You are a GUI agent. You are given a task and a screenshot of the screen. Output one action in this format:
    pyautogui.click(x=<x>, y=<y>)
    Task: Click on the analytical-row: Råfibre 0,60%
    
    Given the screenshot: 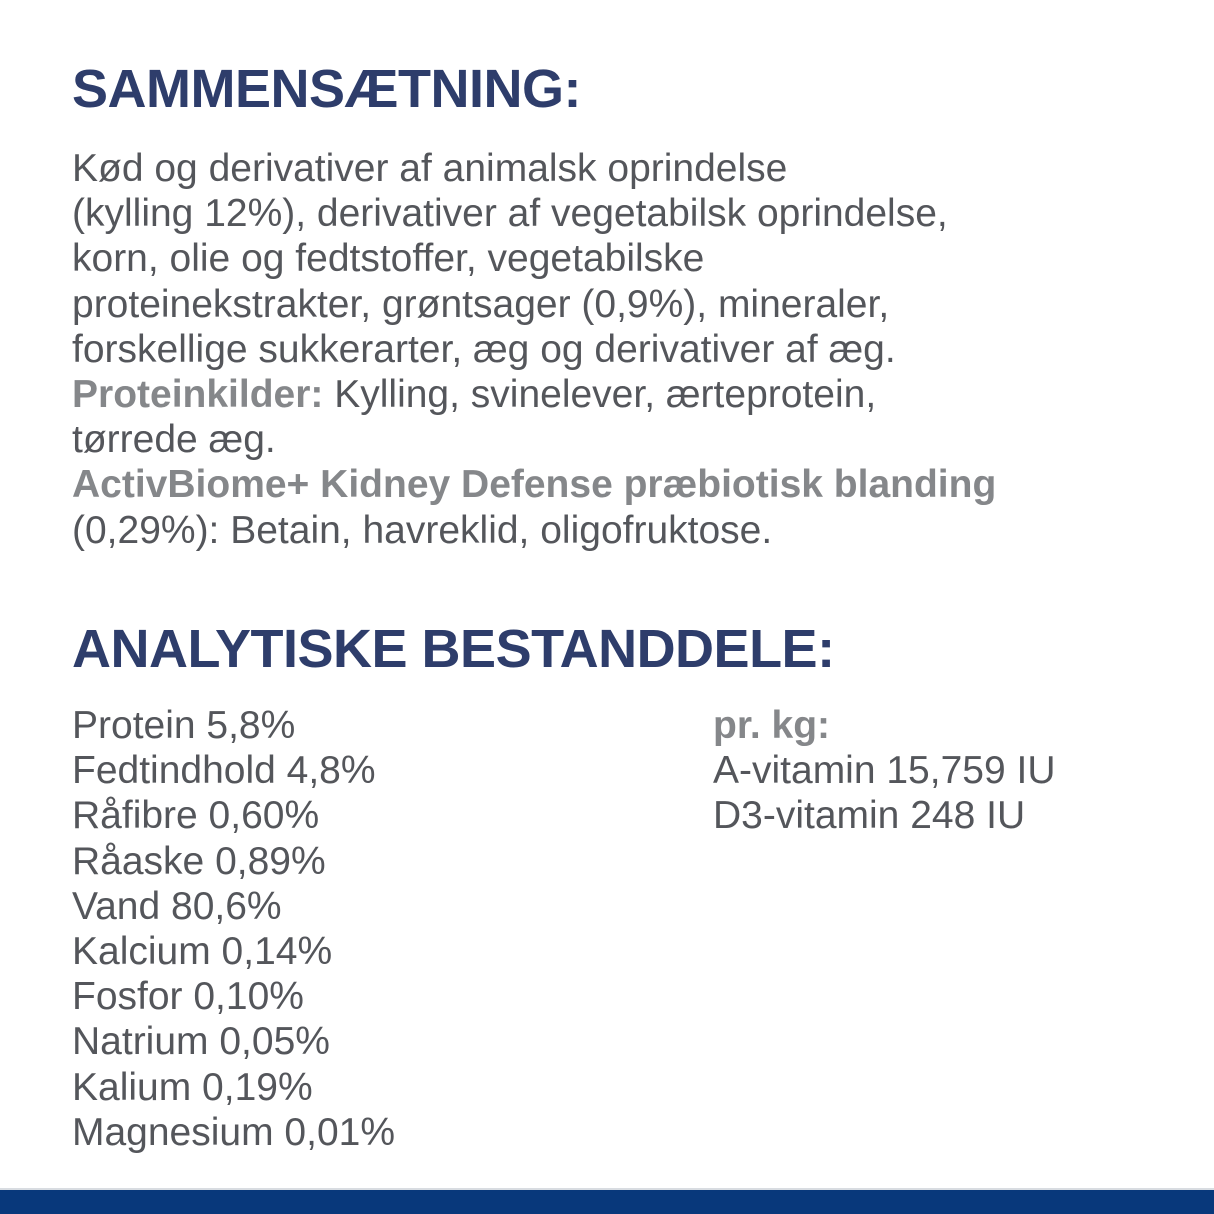 What is the action you would take?
    pyautogui.click(x=196, y=816)
    